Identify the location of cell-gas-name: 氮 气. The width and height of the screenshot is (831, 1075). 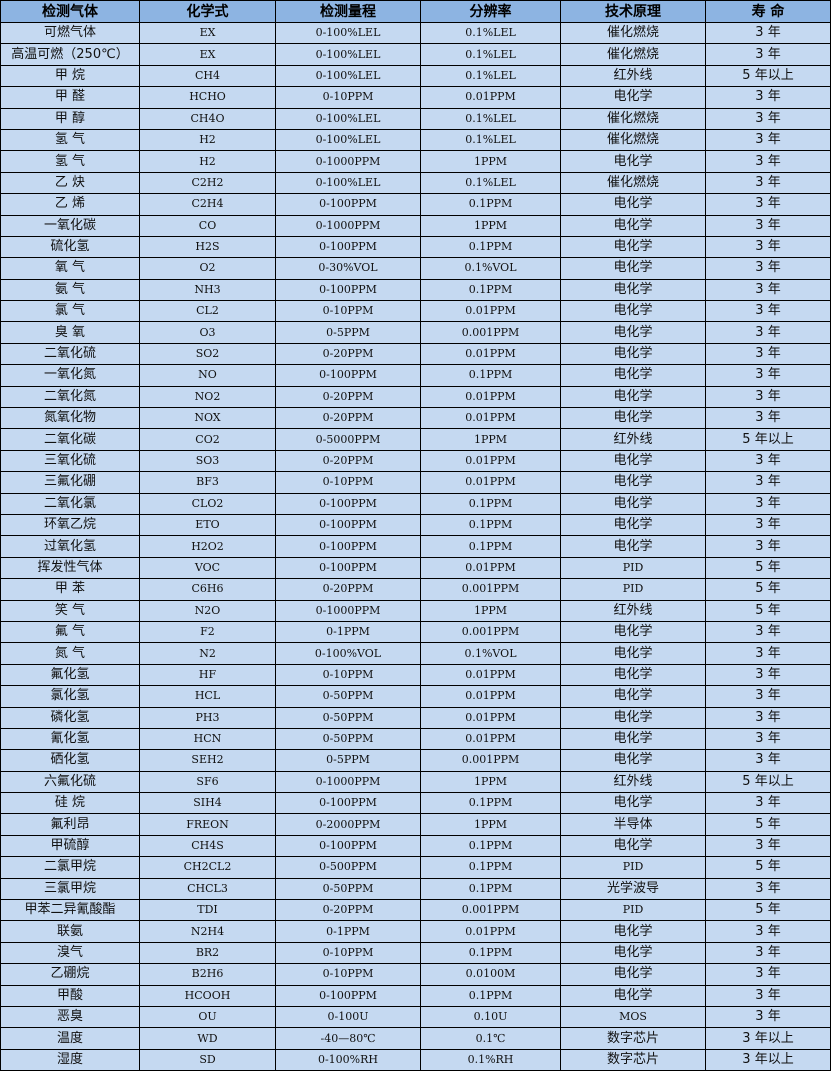
(70, 653).